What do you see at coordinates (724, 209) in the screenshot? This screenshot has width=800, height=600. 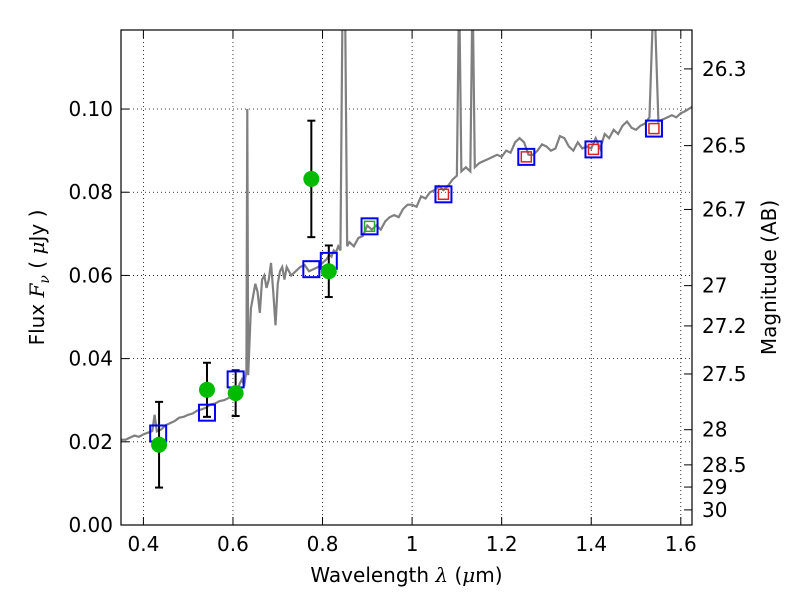 I see `magnitude-tick-label: 26.7` at bounding box center [724, 209].